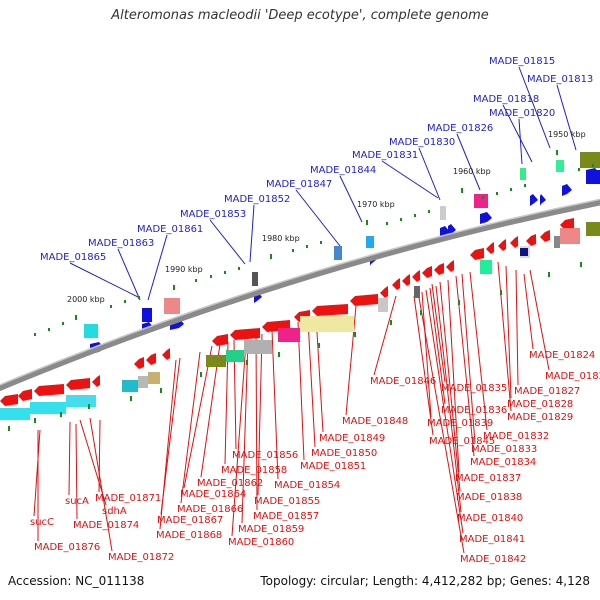  Describe the element at coordinates (422, 142) in the screenshot. I see `forward-gene-label: MADE_01830` at that location.